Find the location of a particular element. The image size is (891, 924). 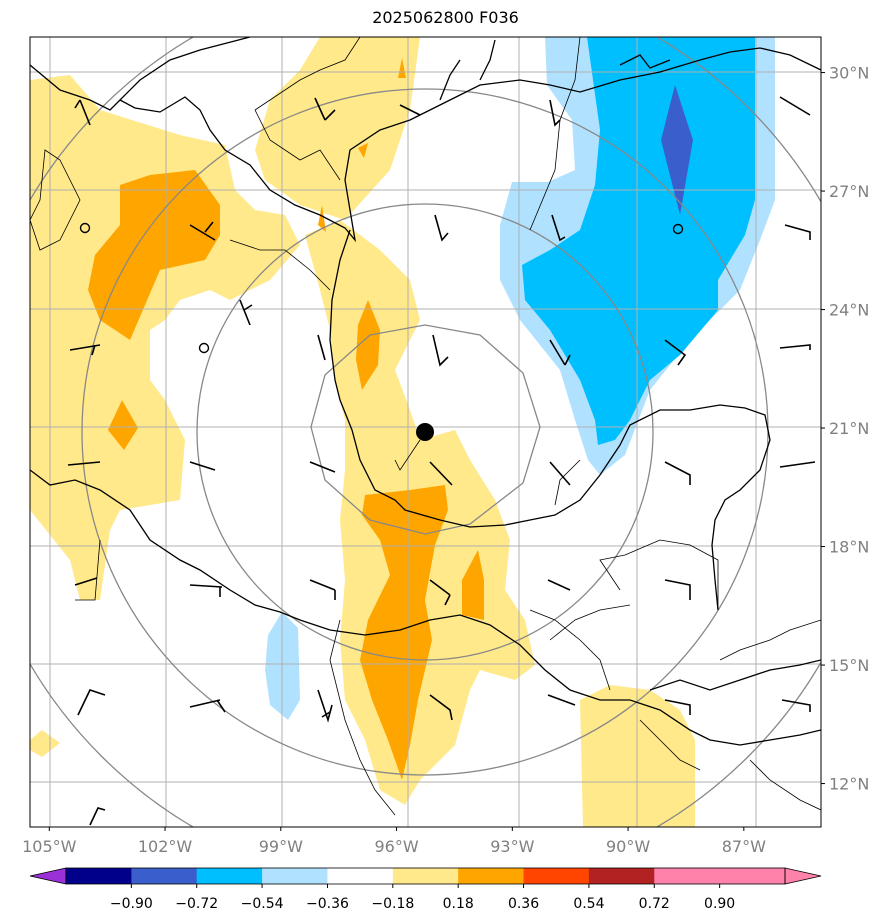

contour-orange-mid-small is located at coordinates (322, 218).